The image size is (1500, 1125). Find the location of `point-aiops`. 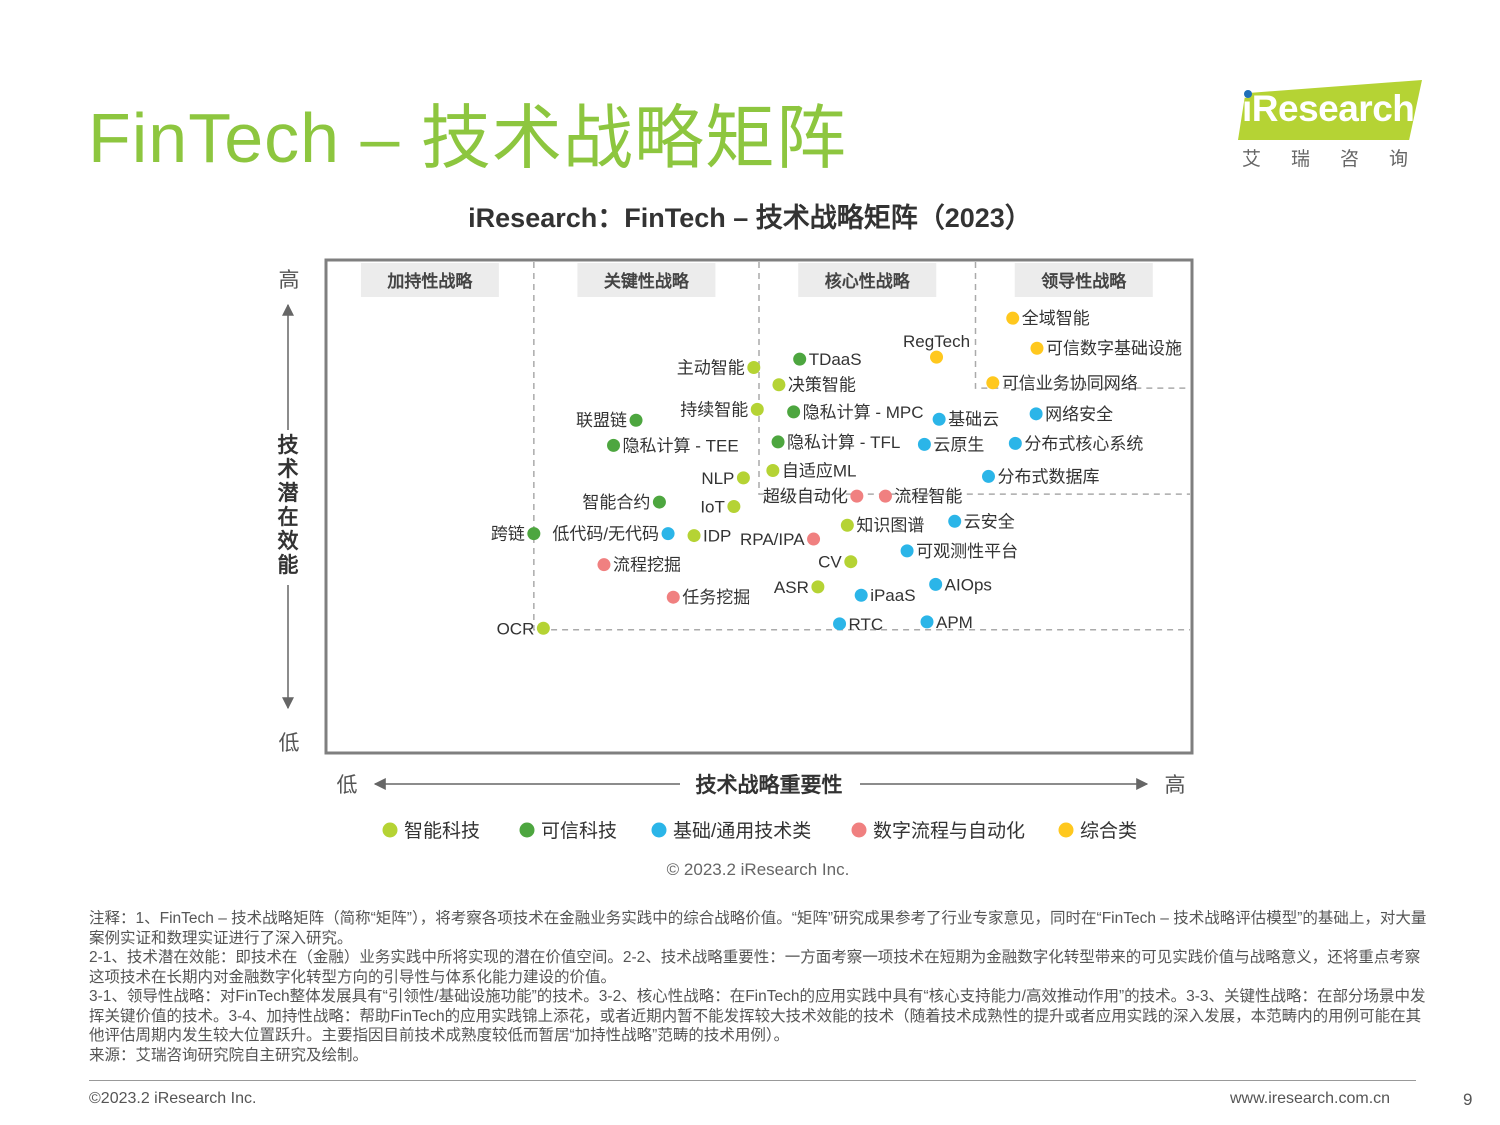

point-aiops is located at coordinates (936, 584).